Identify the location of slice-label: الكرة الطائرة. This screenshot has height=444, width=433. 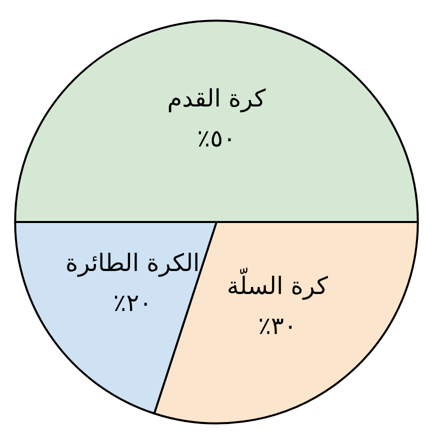
(133, 262).